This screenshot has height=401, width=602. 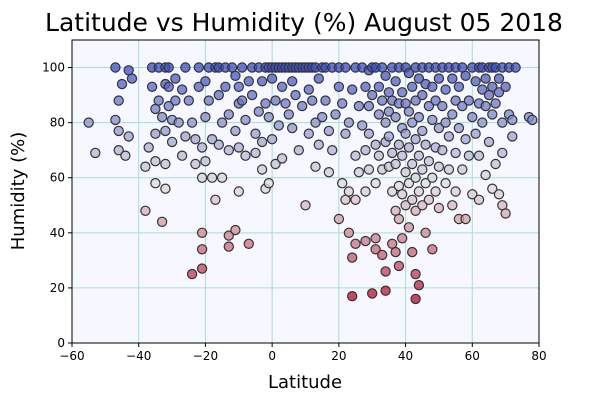 I want to click on y-tick-label: 60, so click(x=57, y=178).